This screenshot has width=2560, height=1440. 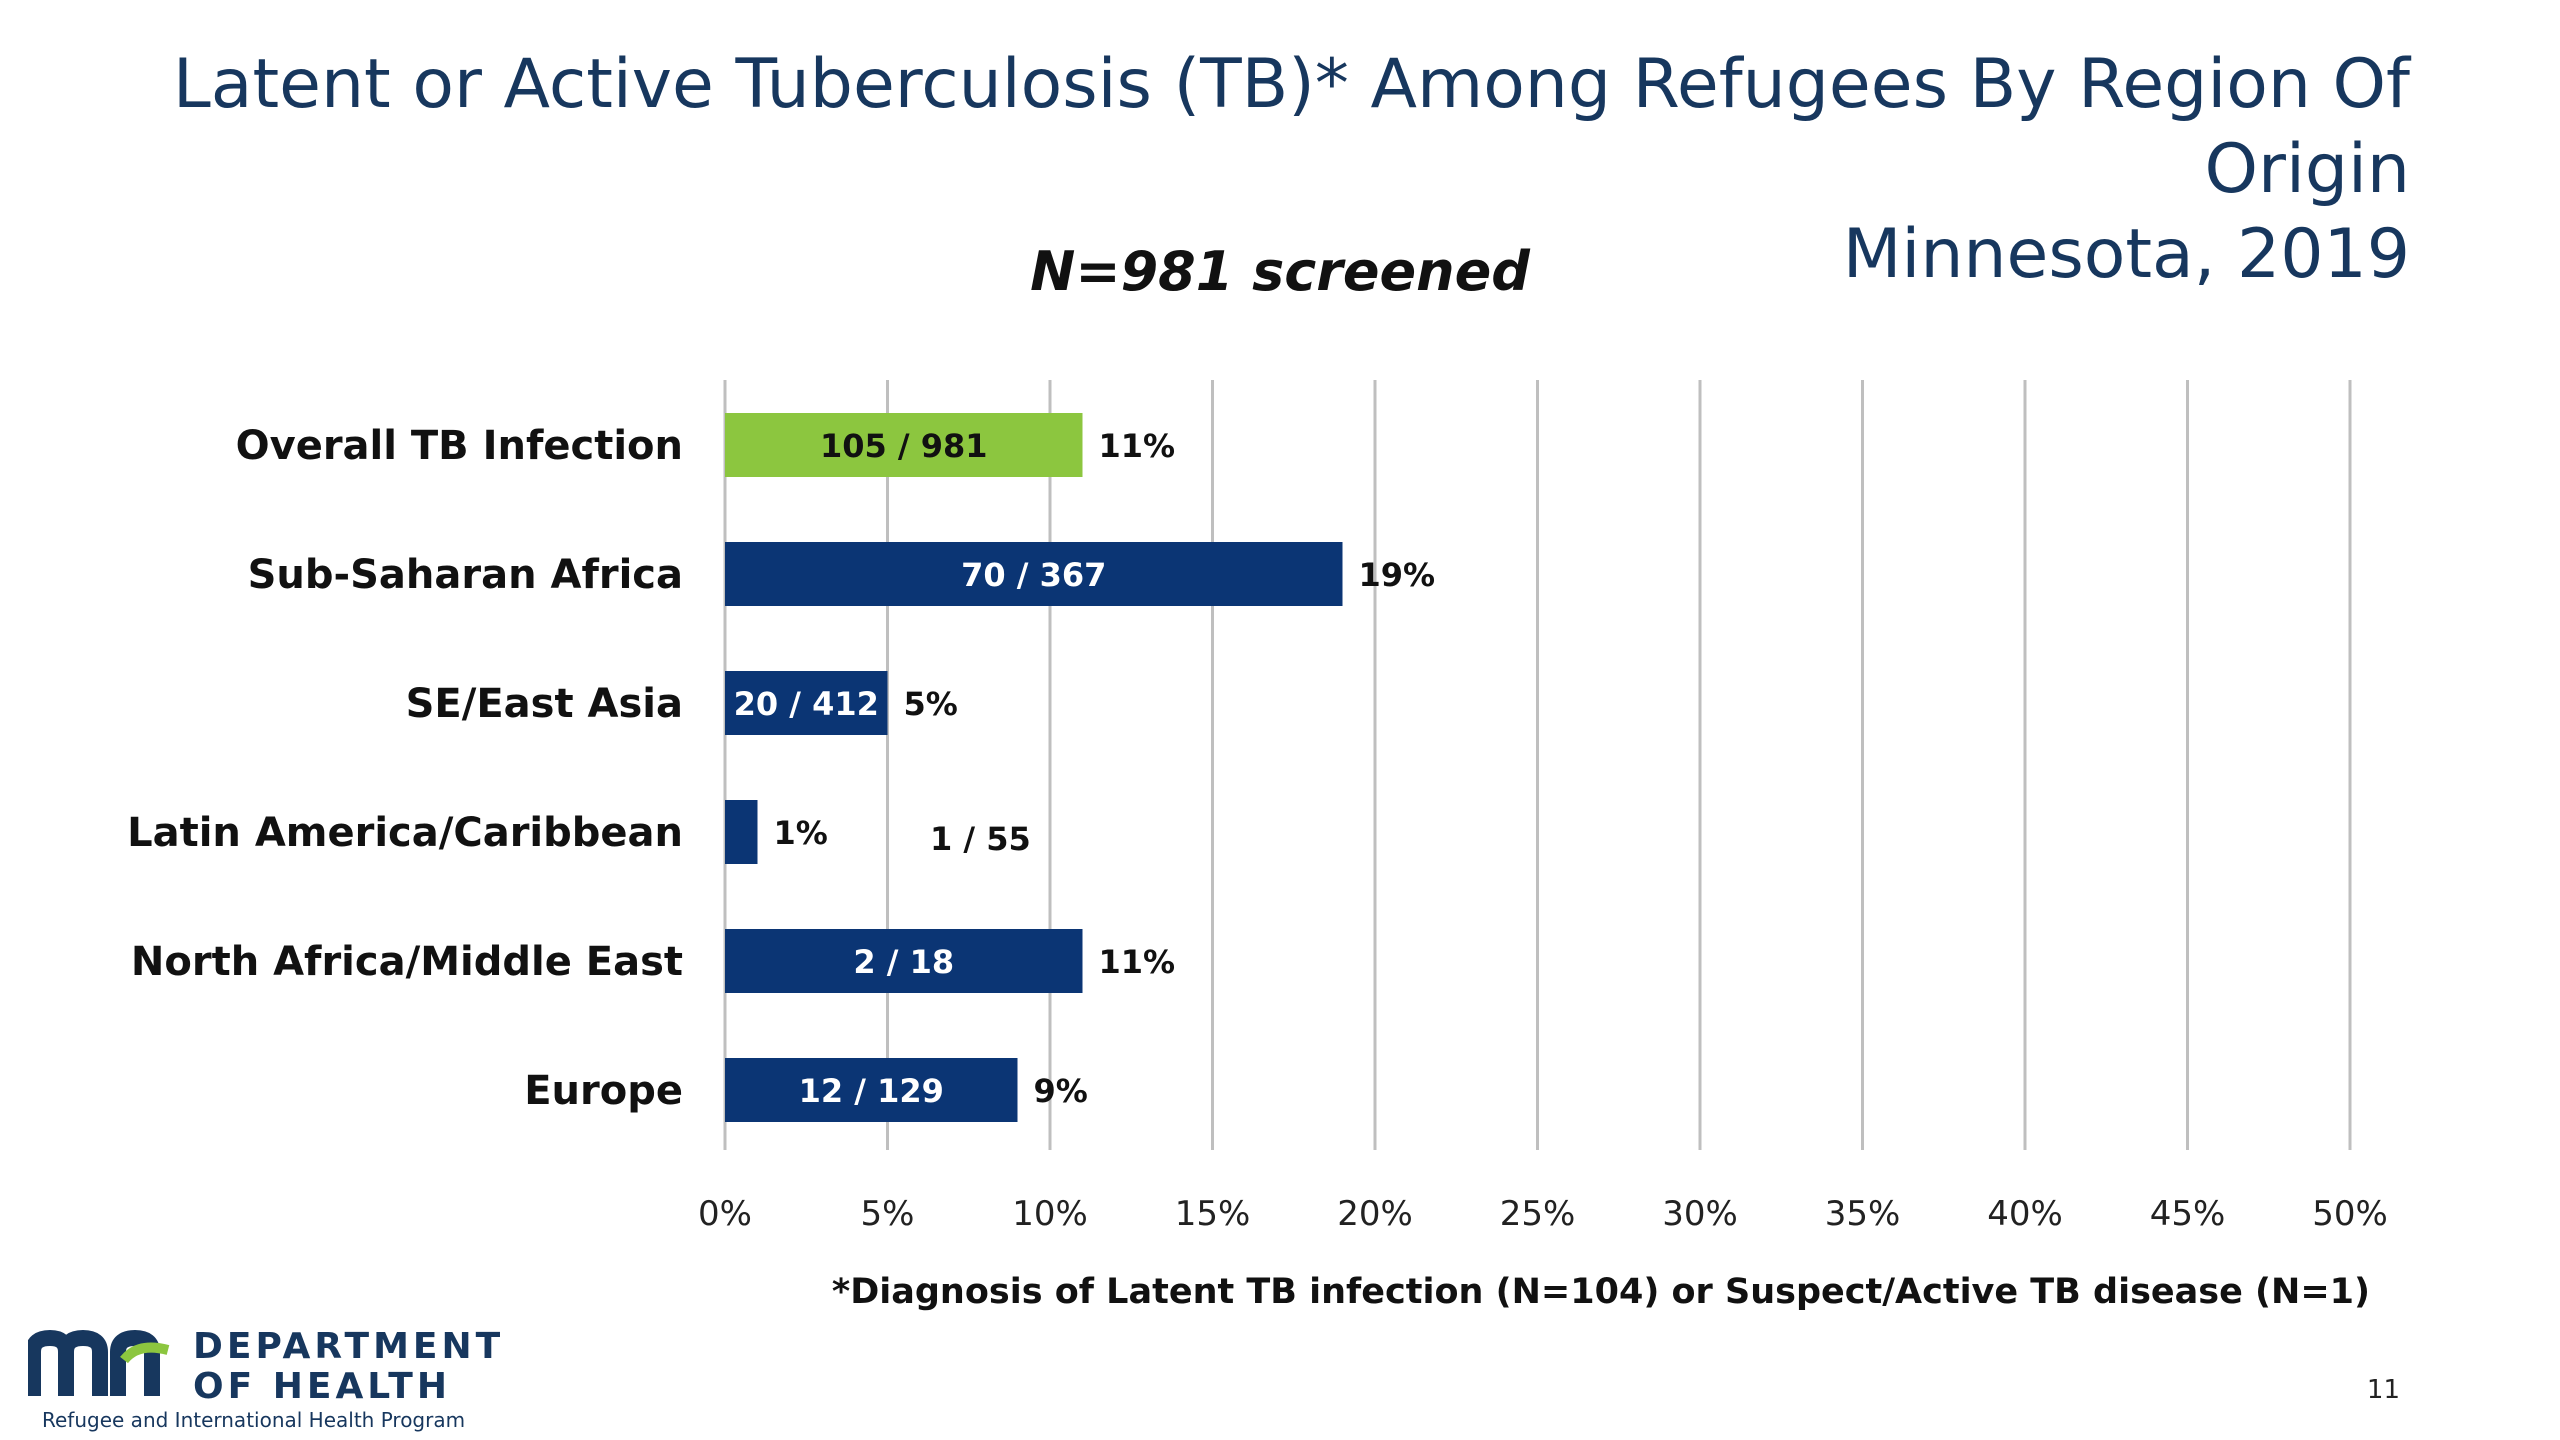 What do you see at coordinates (1397, 575) in the screenshot?
I see `value-label: 19%` at bounding box center [1397, 575].